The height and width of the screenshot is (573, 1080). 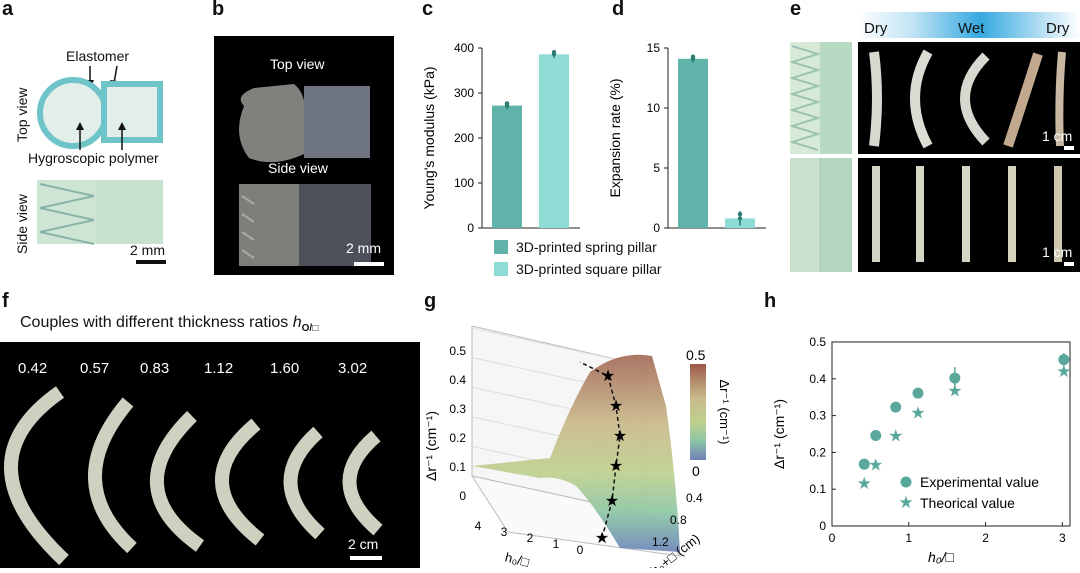 What do you see at coordinates (600, 450) in the screenshot?
I see `trajectory-line` at bounding box center [600, 450].